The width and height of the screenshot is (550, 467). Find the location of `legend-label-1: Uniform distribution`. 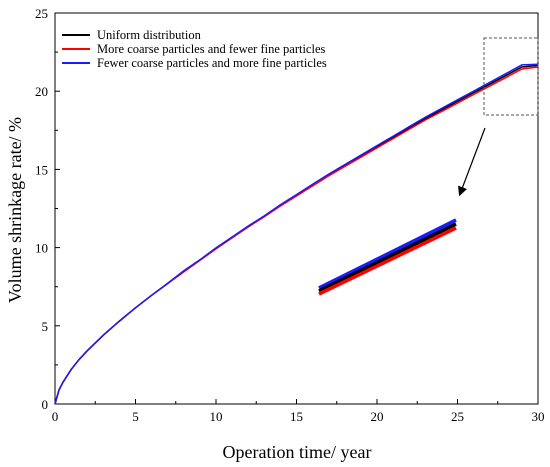

legend-label-1: Uniform distribution is located at coordinates (149, 35).